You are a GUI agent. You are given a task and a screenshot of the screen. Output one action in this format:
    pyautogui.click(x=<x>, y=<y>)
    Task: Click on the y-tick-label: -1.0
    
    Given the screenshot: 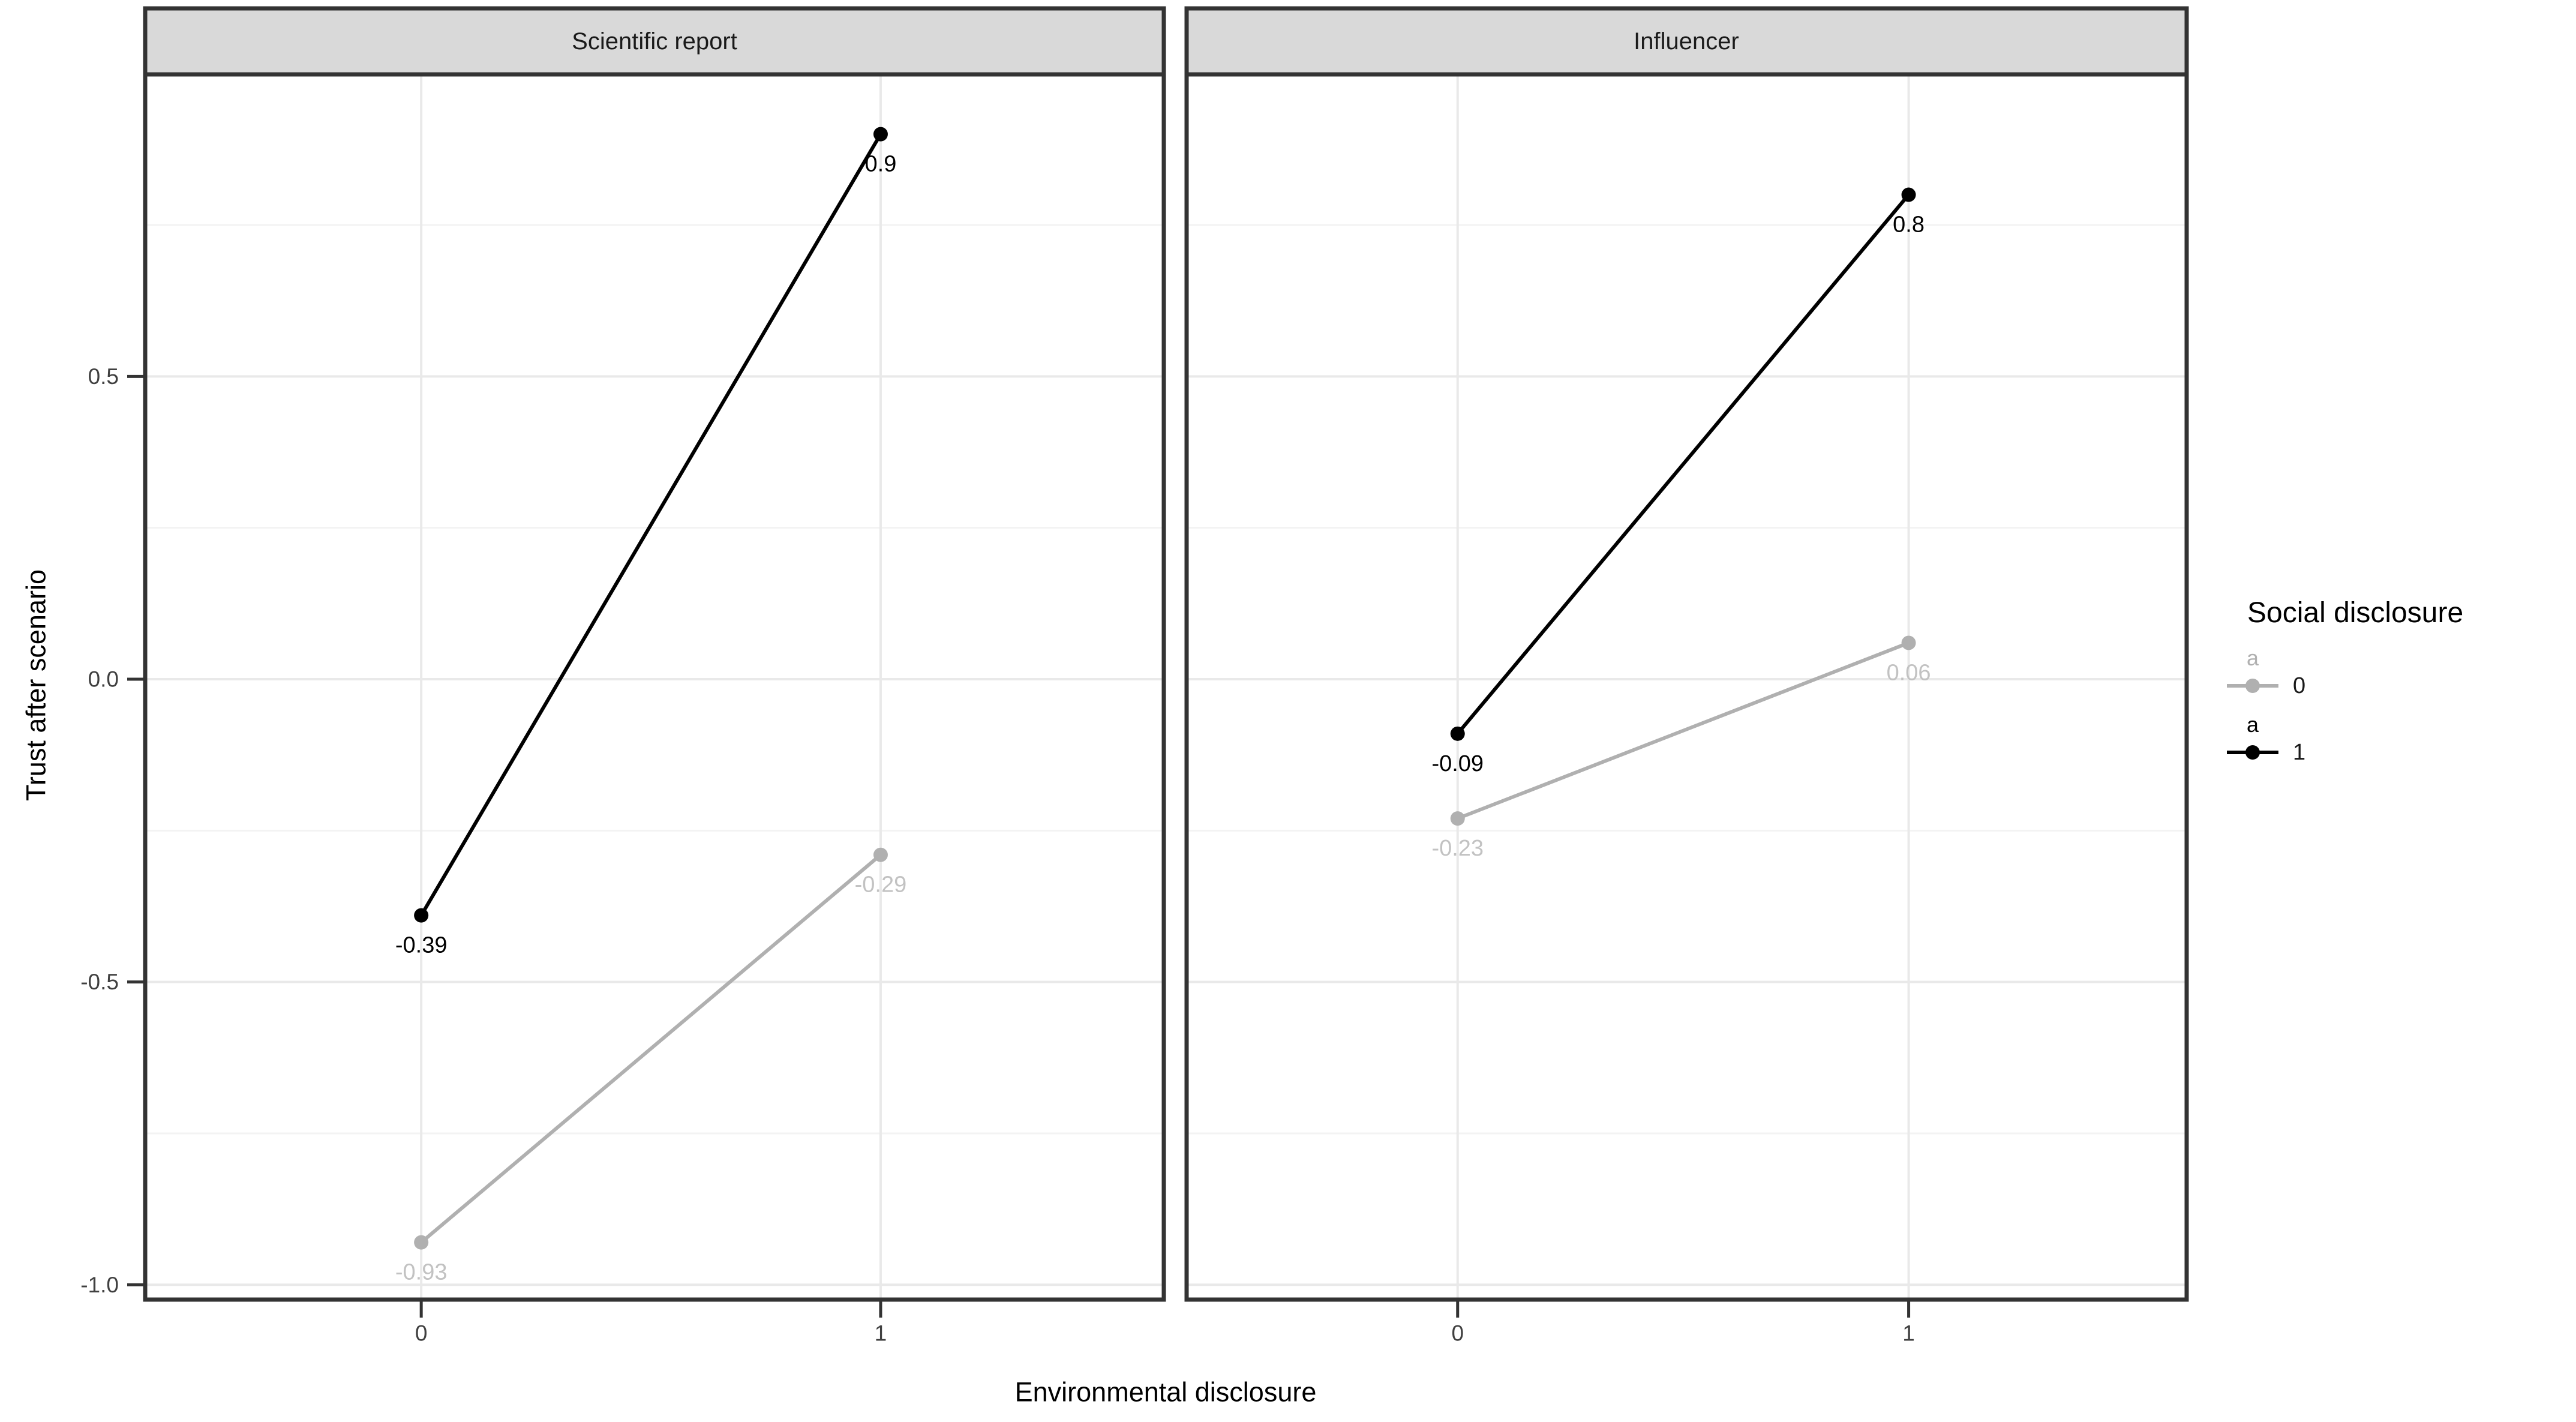 What is the action you would take?
    pyautogui.click(x=100, y=1285)
    